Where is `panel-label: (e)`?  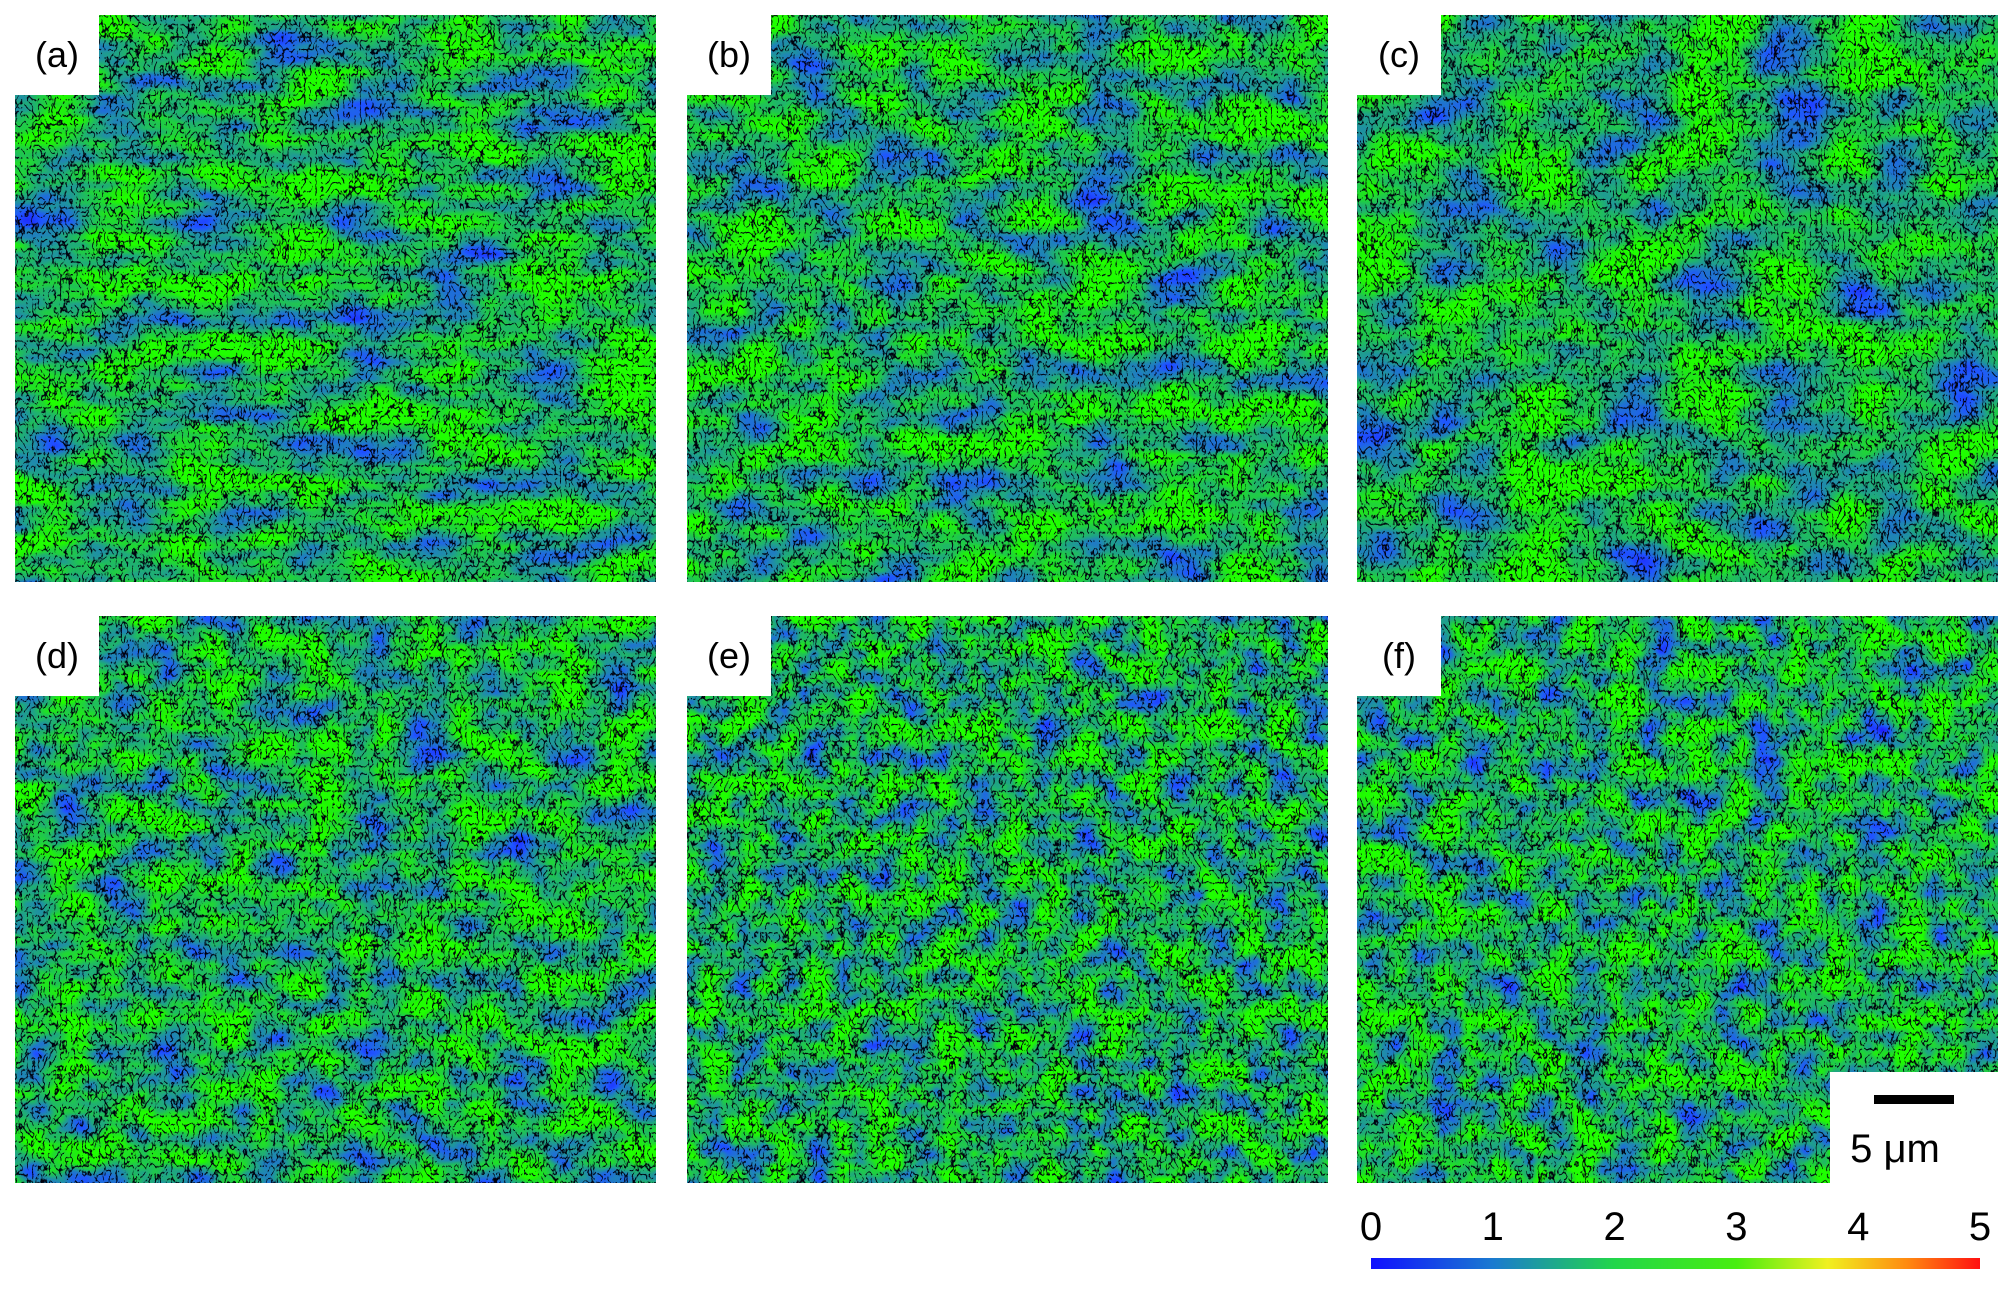
panel-label: (e) is located at coordinates (729, 655).